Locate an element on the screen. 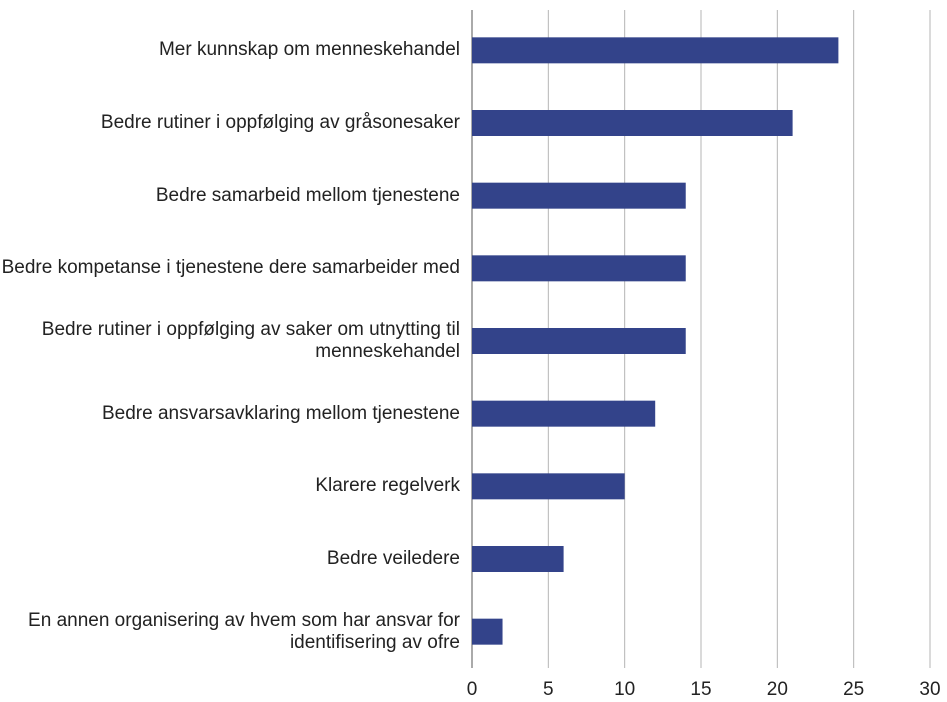  x-tick-label: 25 is located at coordinates (853, 689).